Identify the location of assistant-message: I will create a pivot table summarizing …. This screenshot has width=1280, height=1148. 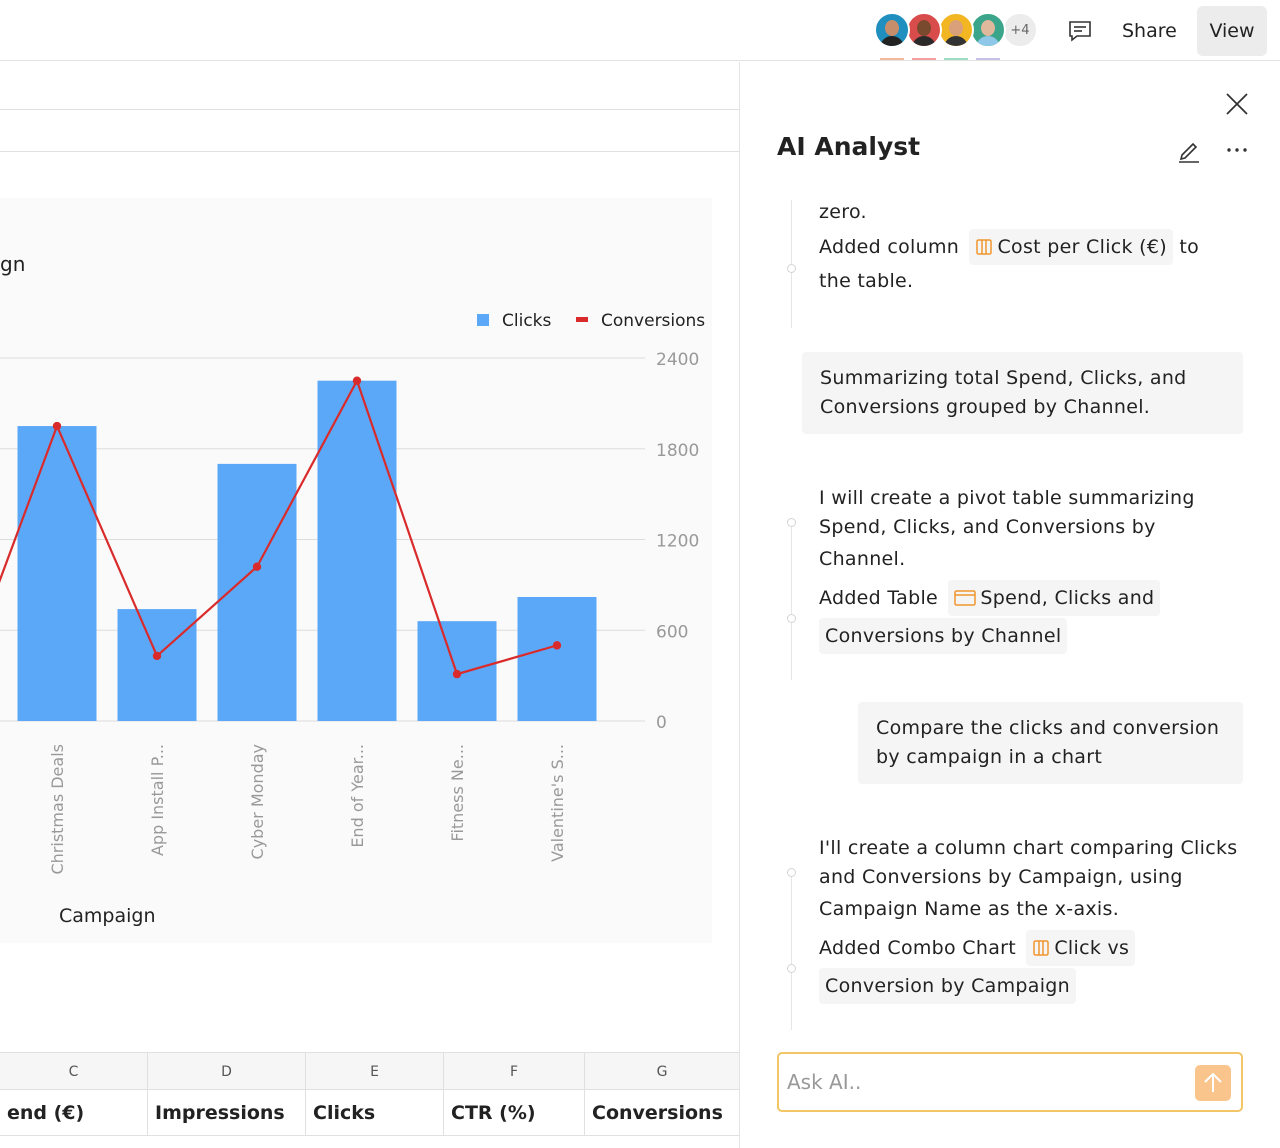
(1034, 569).